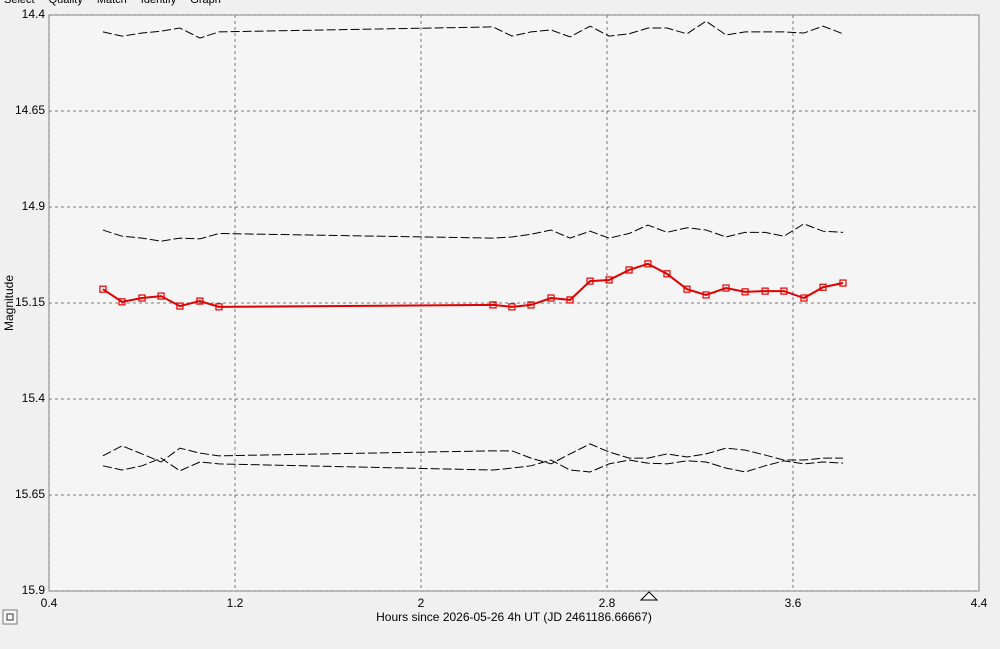 This screenshot has width=1000, height=649. Describe the element at coordinates (235, 603) in the screenshot. I see `x-tick-label: 1.2` at that location.